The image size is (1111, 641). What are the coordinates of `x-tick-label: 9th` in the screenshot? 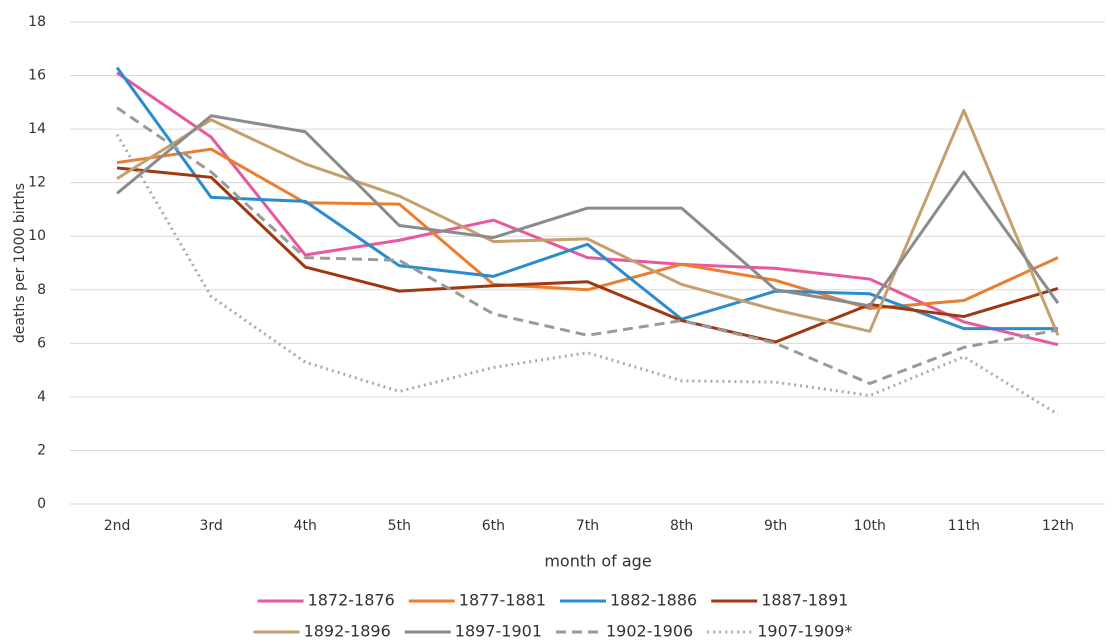 It's located at (775, 526).